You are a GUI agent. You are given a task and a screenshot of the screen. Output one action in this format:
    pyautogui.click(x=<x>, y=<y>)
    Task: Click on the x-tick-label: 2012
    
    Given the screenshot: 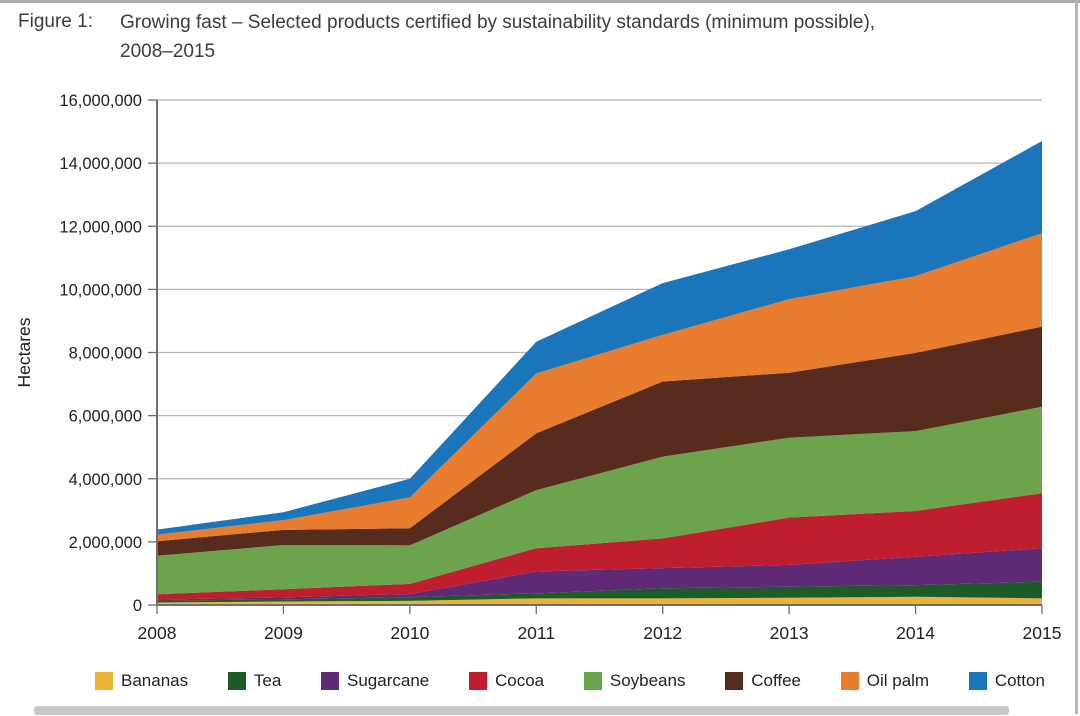 What is the action you would take?
    pyautogui.click(x=662, y=633)
    